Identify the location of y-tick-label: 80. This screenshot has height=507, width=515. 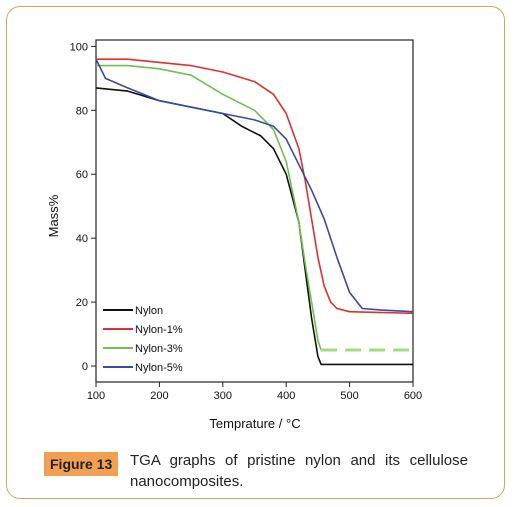
(82, 111).